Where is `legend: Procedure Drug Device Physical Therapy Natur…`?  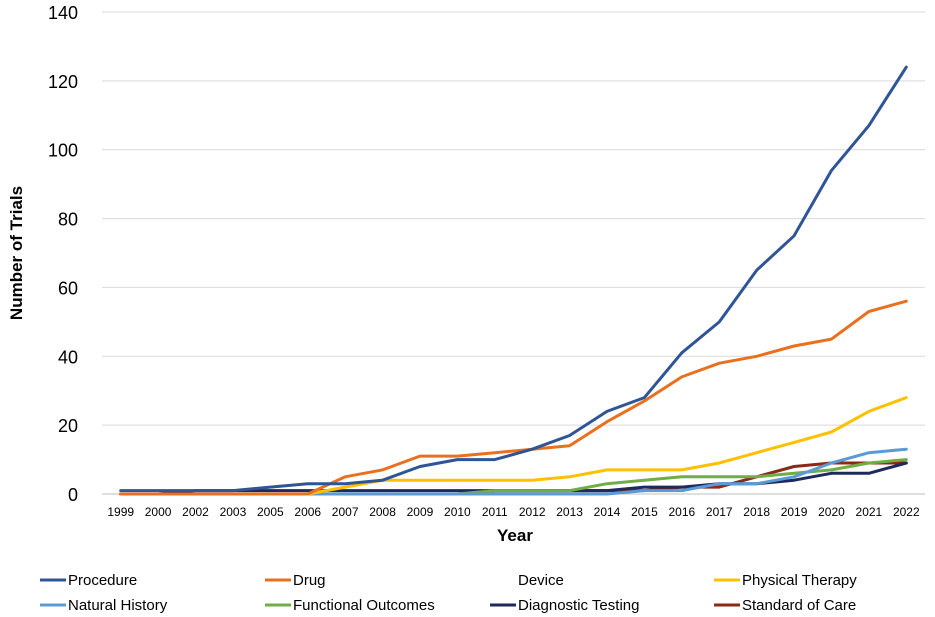 legend: Procedure Drug Device Physical Therapy Natur… is located at coordinates (448, 593).